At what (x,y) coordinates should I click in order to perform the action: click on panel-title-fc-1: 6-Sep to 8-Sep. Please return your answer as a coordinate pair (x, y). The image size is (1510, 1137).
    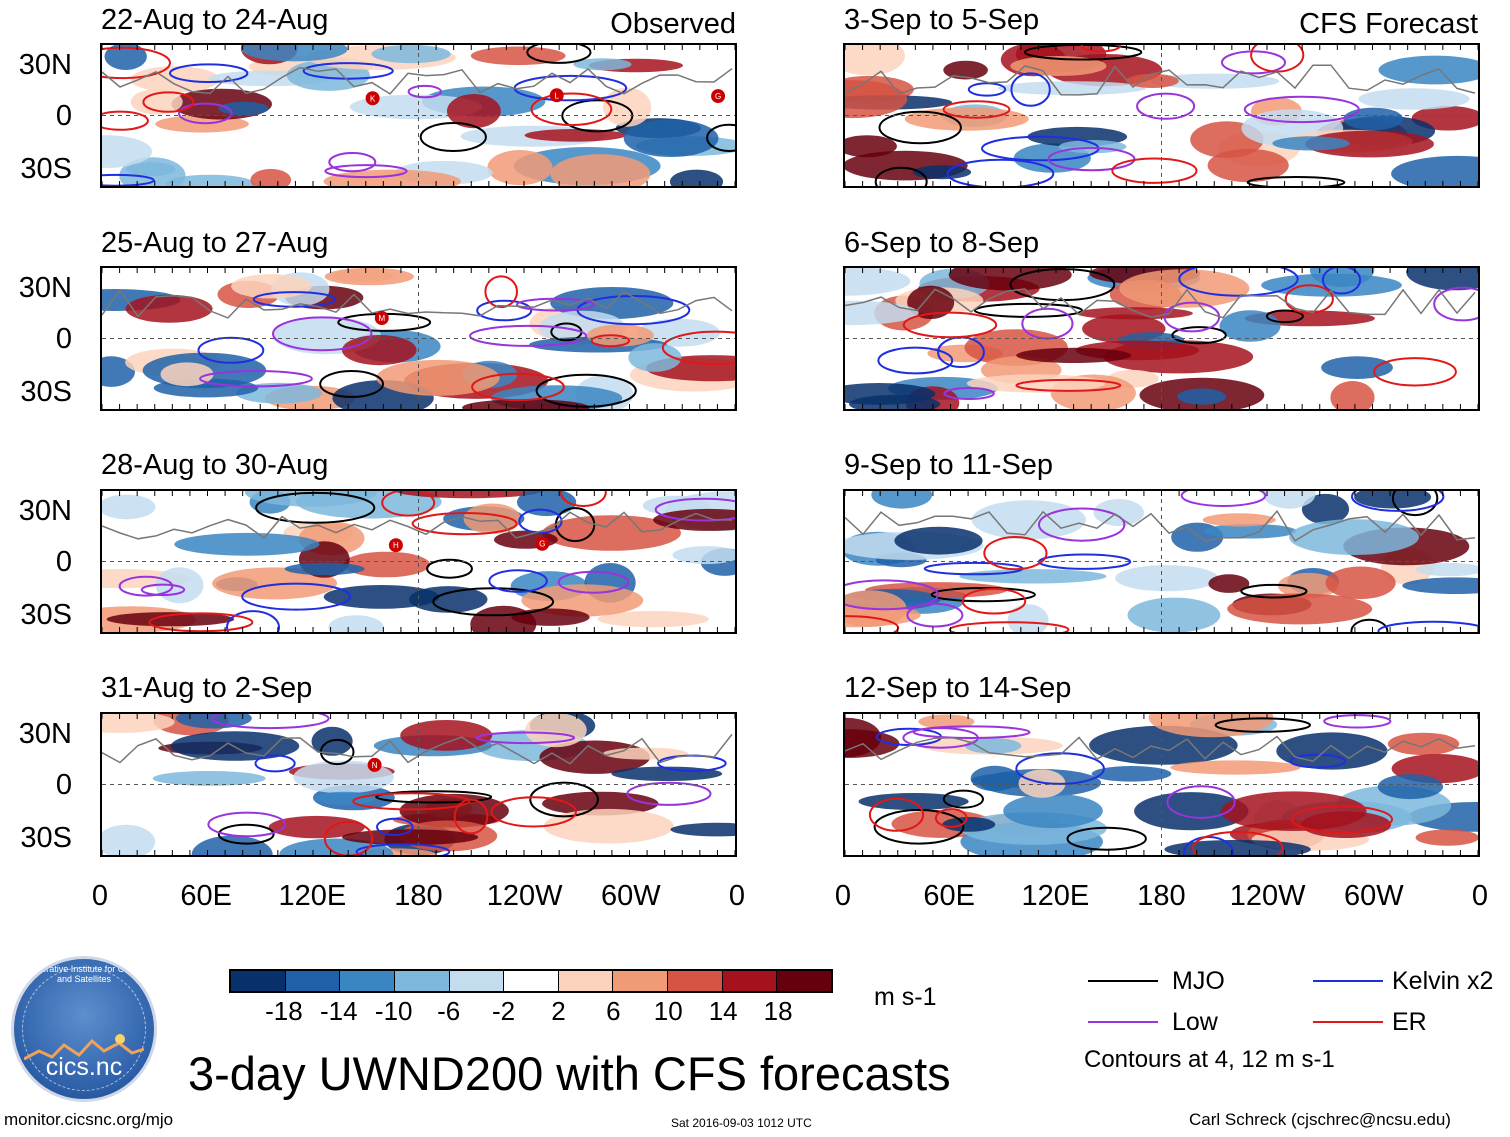
    Looking at the image, I should click on (942, 243).